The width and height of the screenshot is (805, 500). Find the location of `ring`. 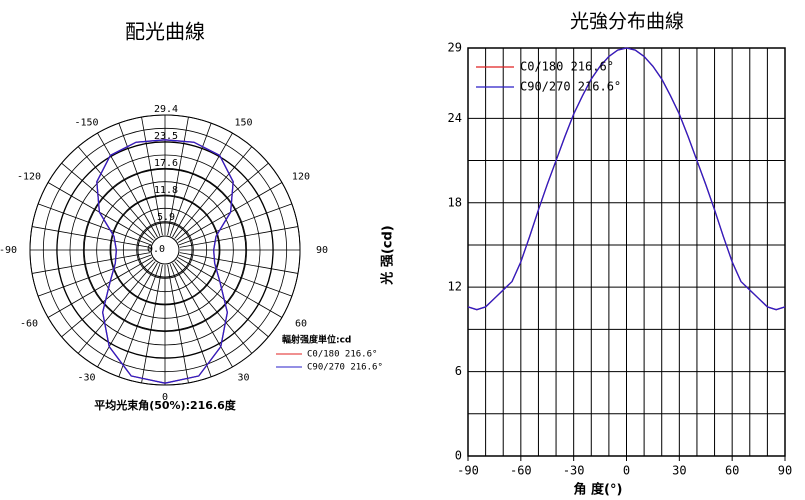

ring is located at coordinates (165, 250).